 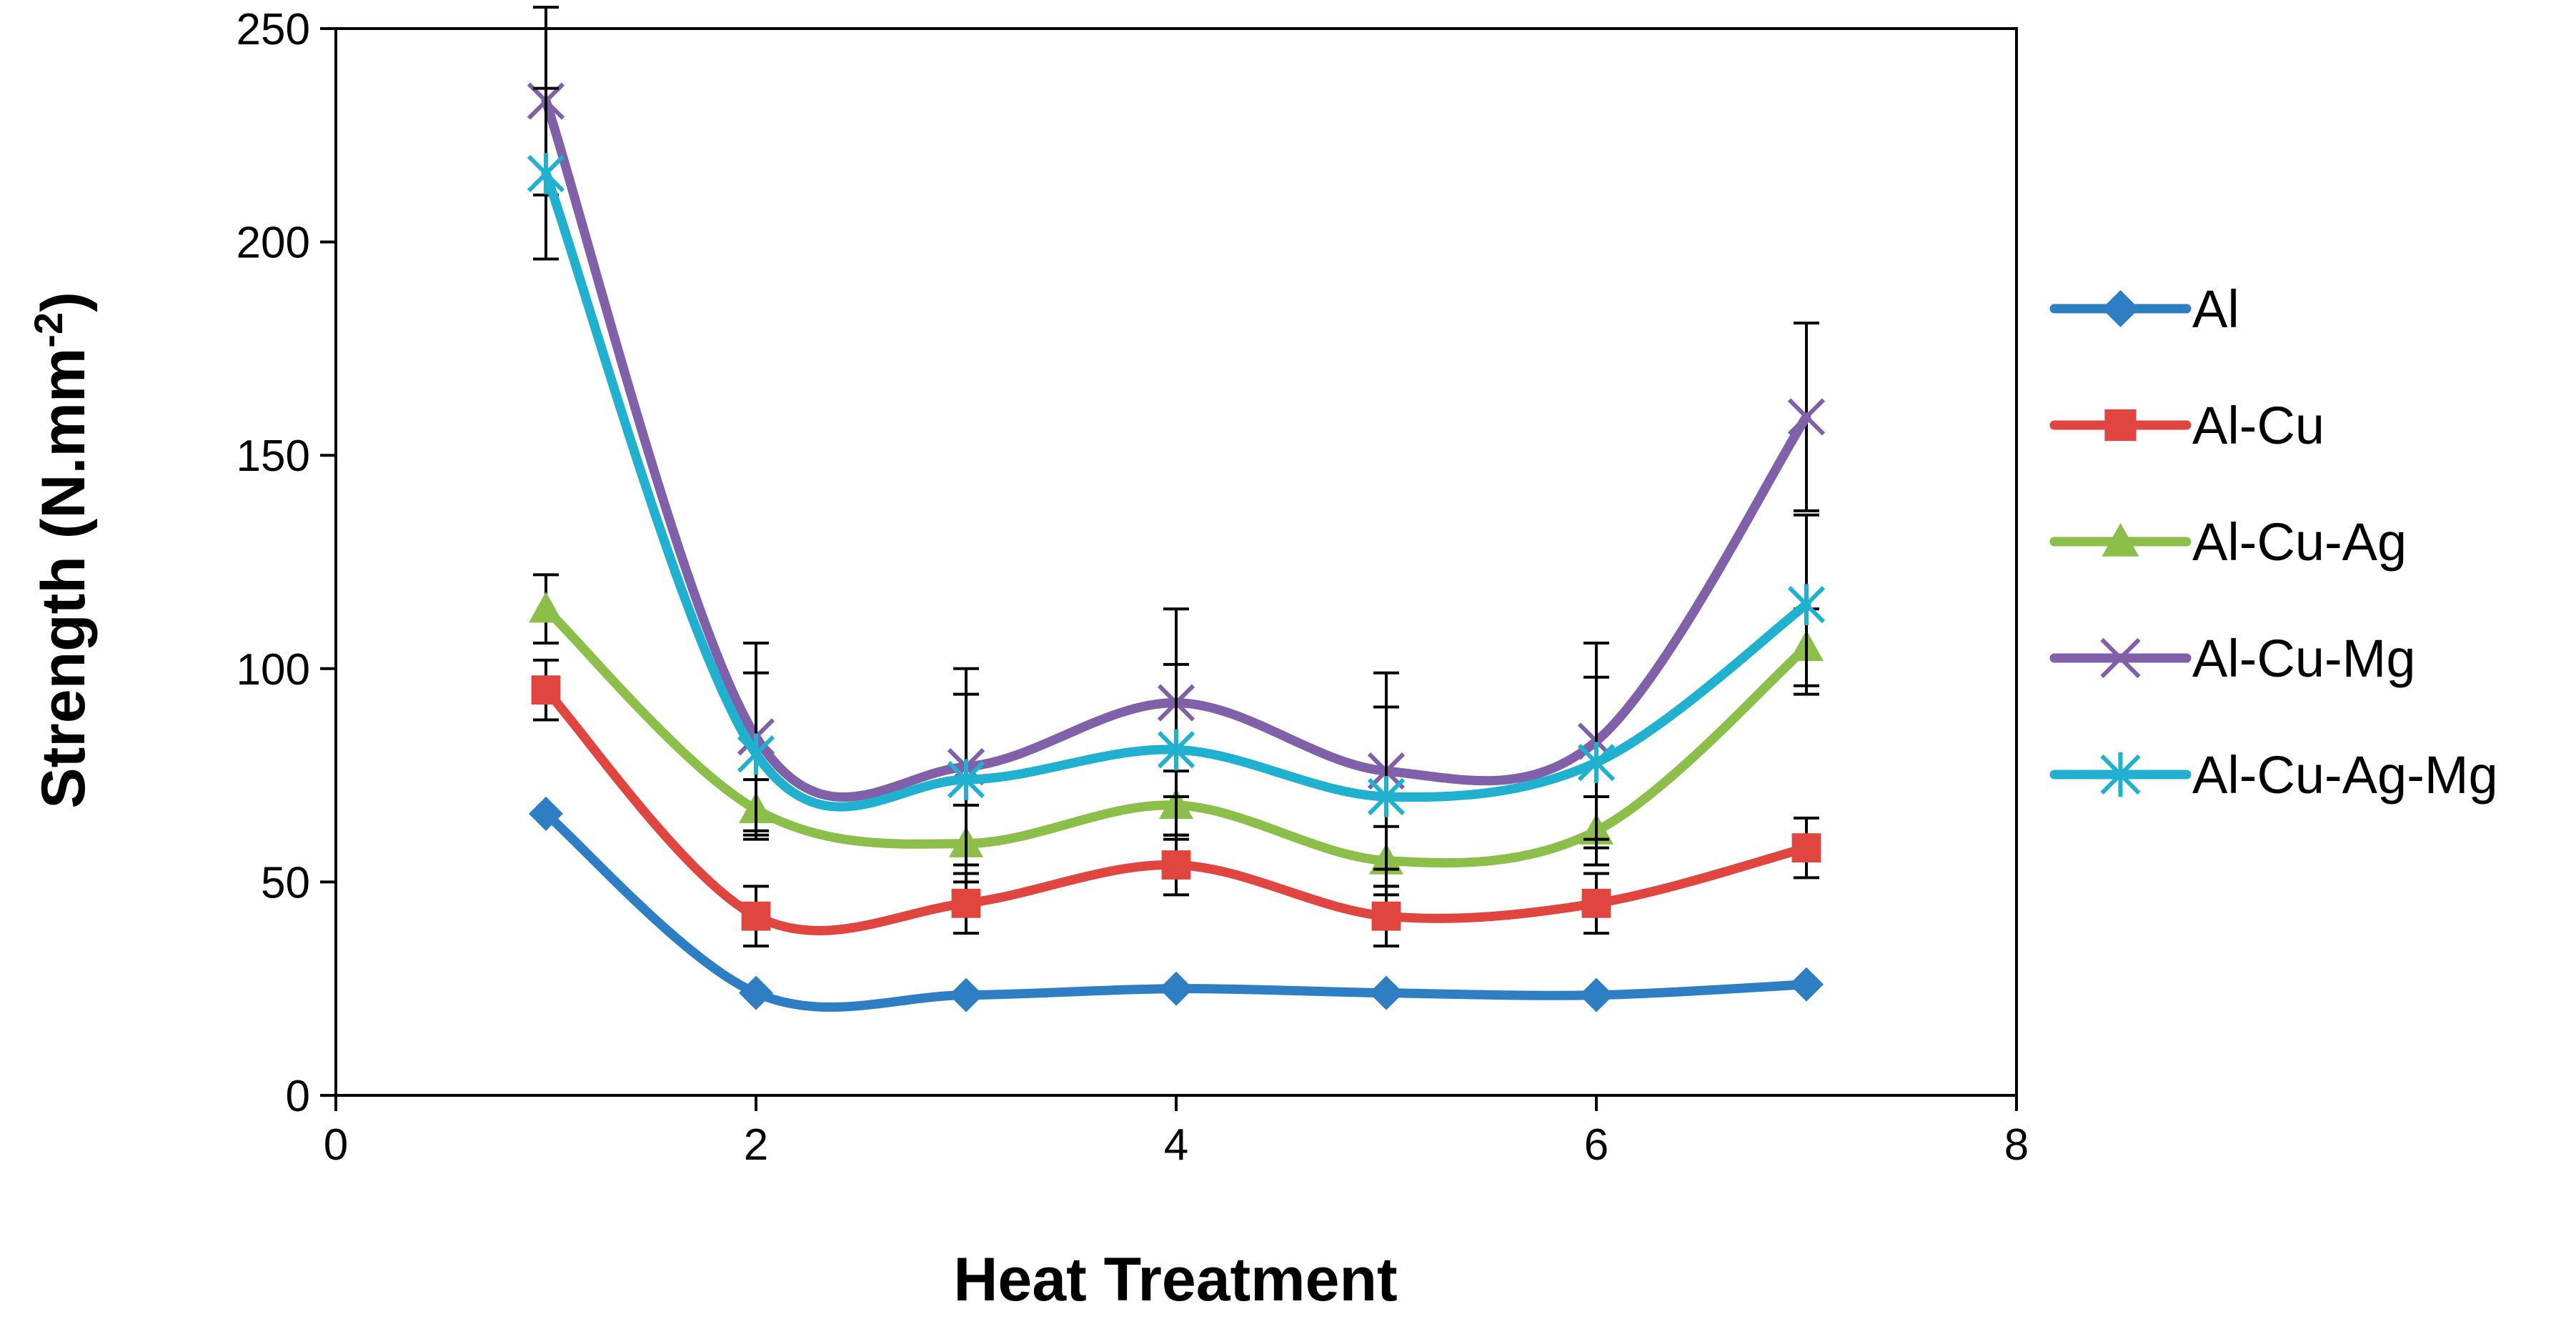 What do you see at coordinates (1175, 1280) in the screenshot?
I see `x-axis-title: Heat Treatment` at bounding box center [1175, 1280].